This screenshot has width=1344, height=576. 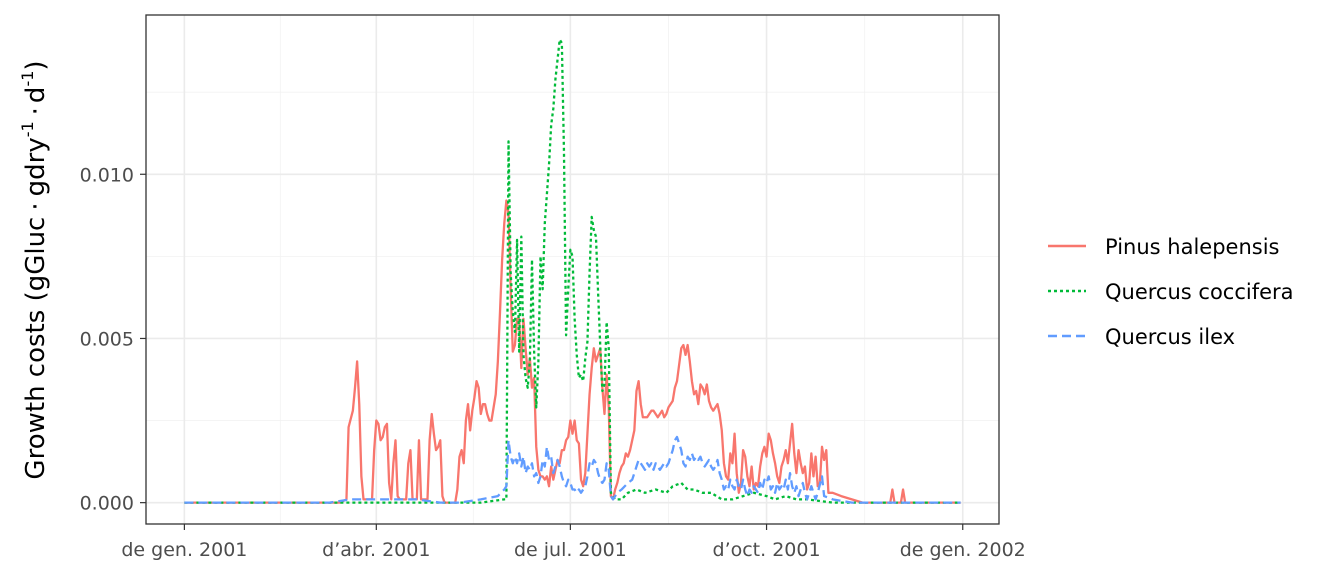 I want to click on x-tick-label: d’oct. 2001, so click(x=767, y=550).